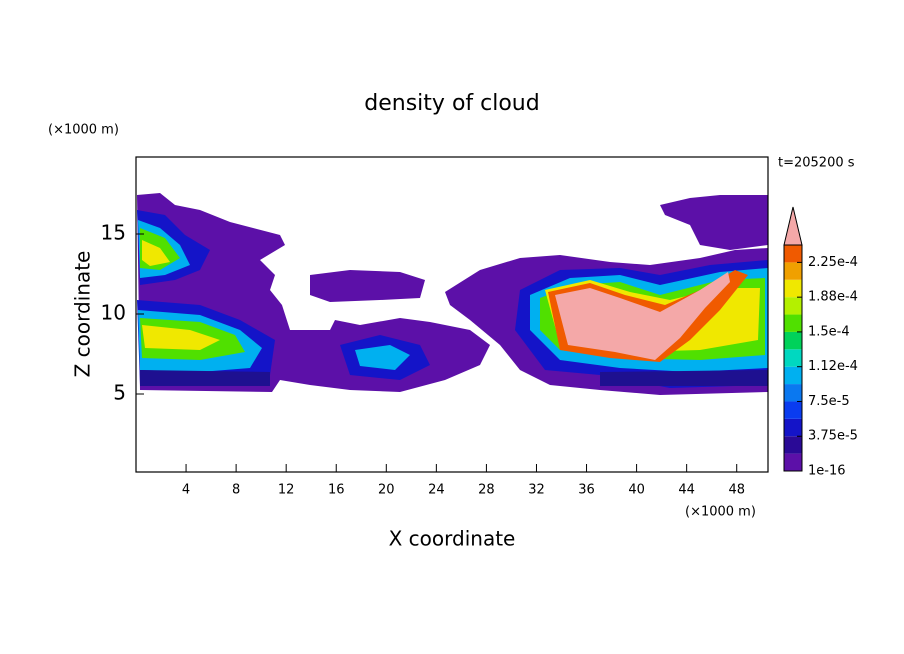  I want to click on x-tick-label: 16, so click(336, 490).